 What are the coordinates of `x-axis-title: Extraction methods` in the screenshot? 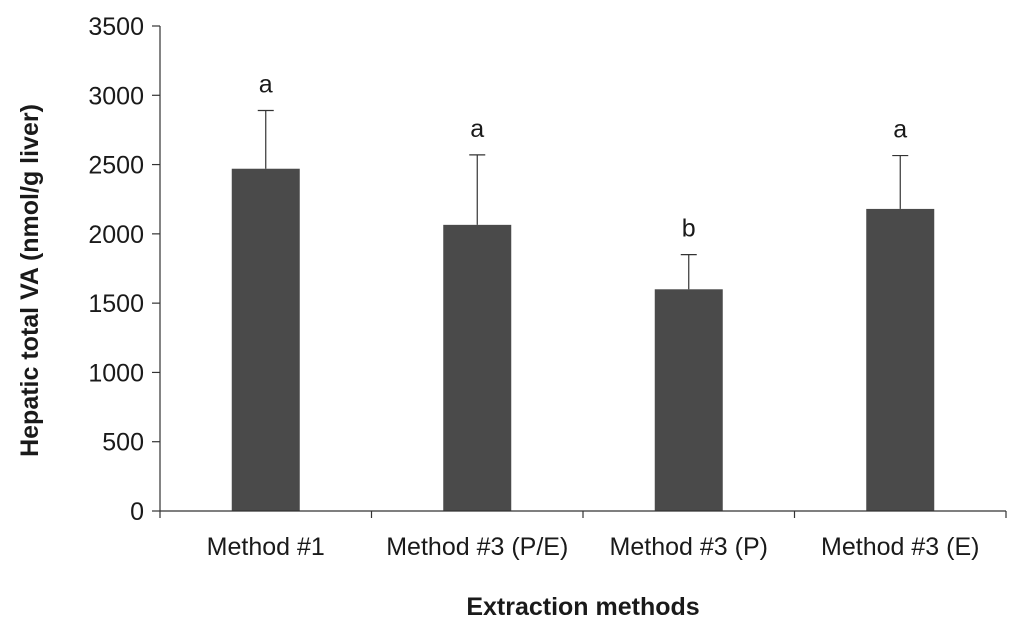 It's located at (582, 606).